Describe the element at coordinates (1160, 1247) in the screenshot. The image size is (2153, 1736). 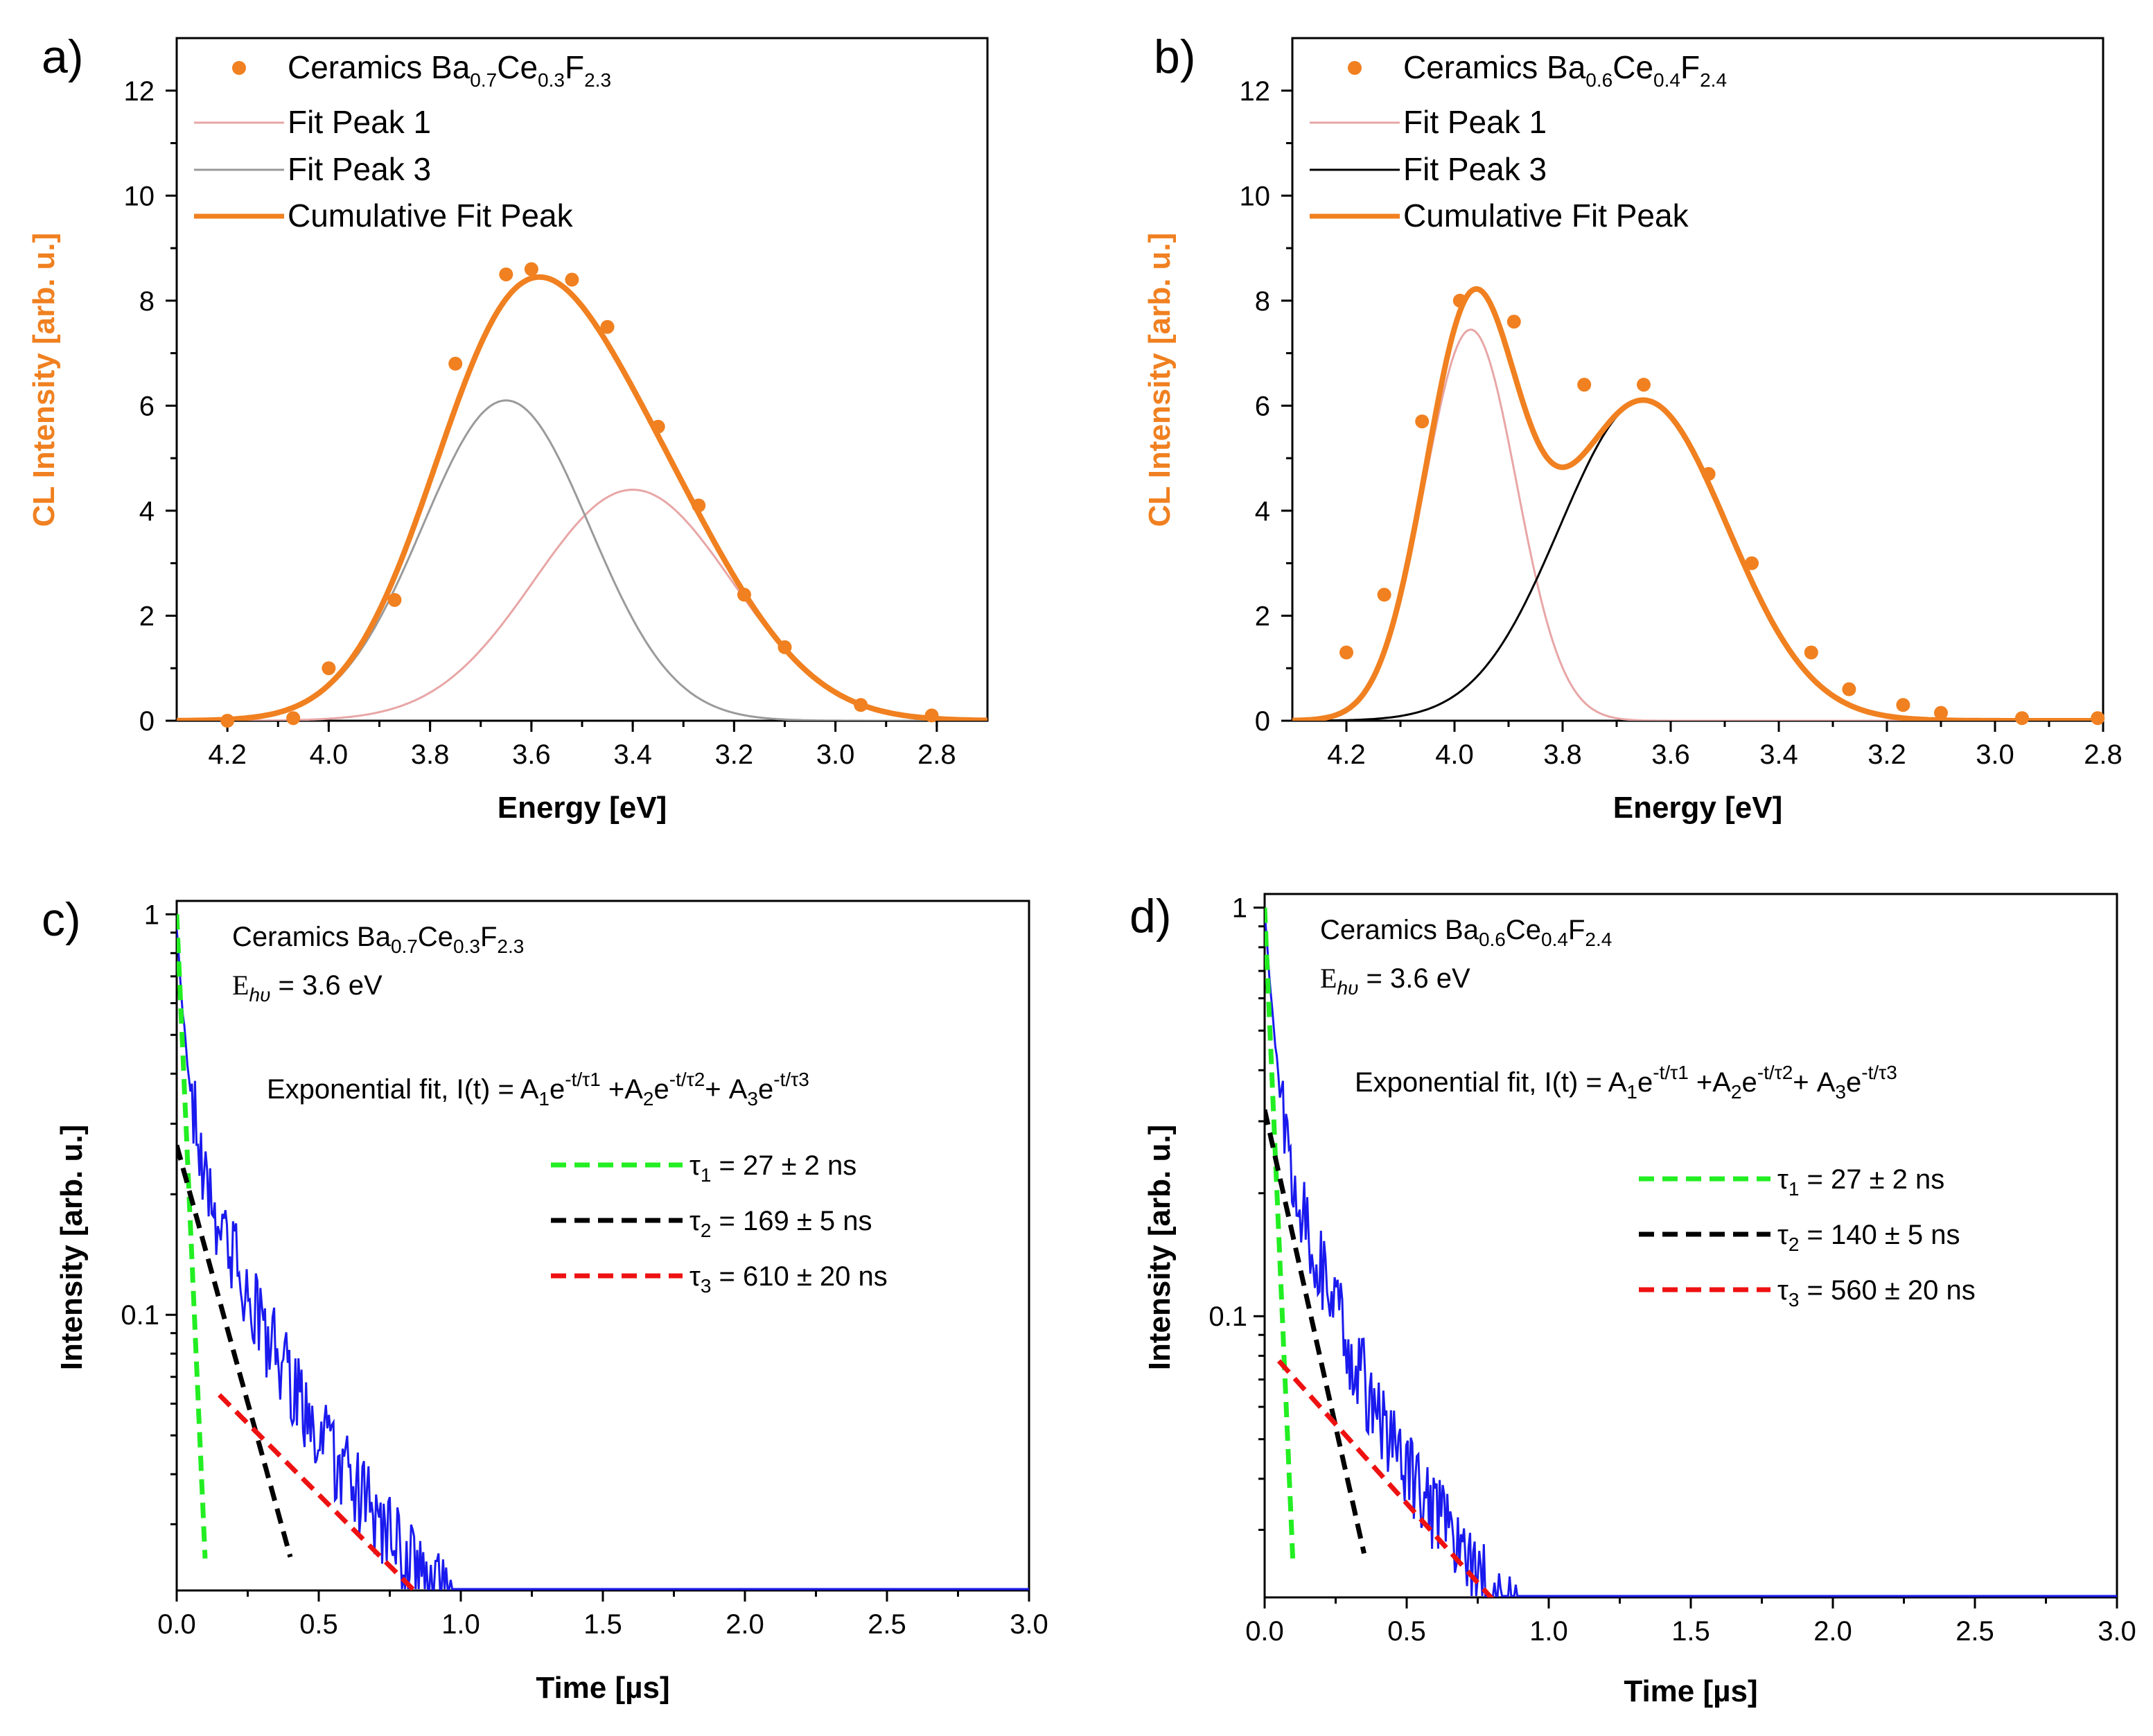
I see `y-axis-title: Intensity [arb. u.]` at that location.